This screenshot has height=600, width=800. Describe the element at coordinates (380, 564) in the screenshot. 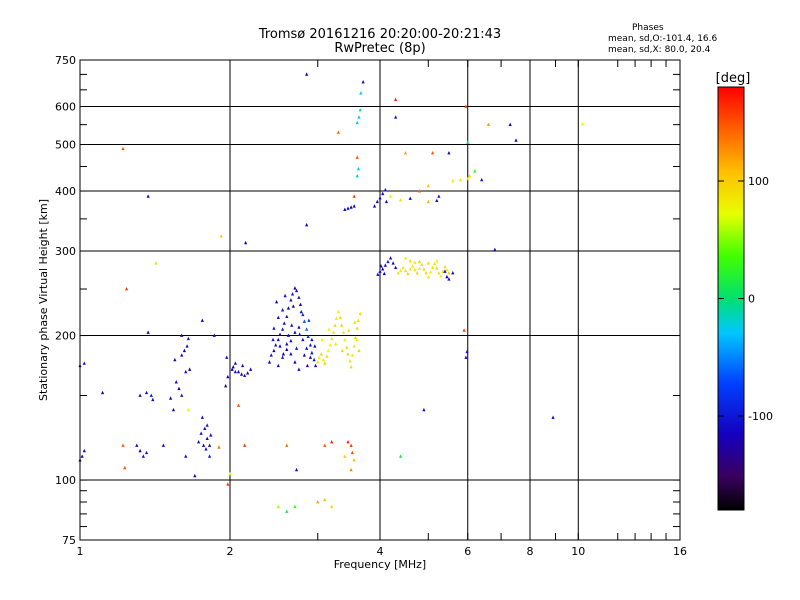

I see `x-axis-label: Frequency [MHz]` at that location.